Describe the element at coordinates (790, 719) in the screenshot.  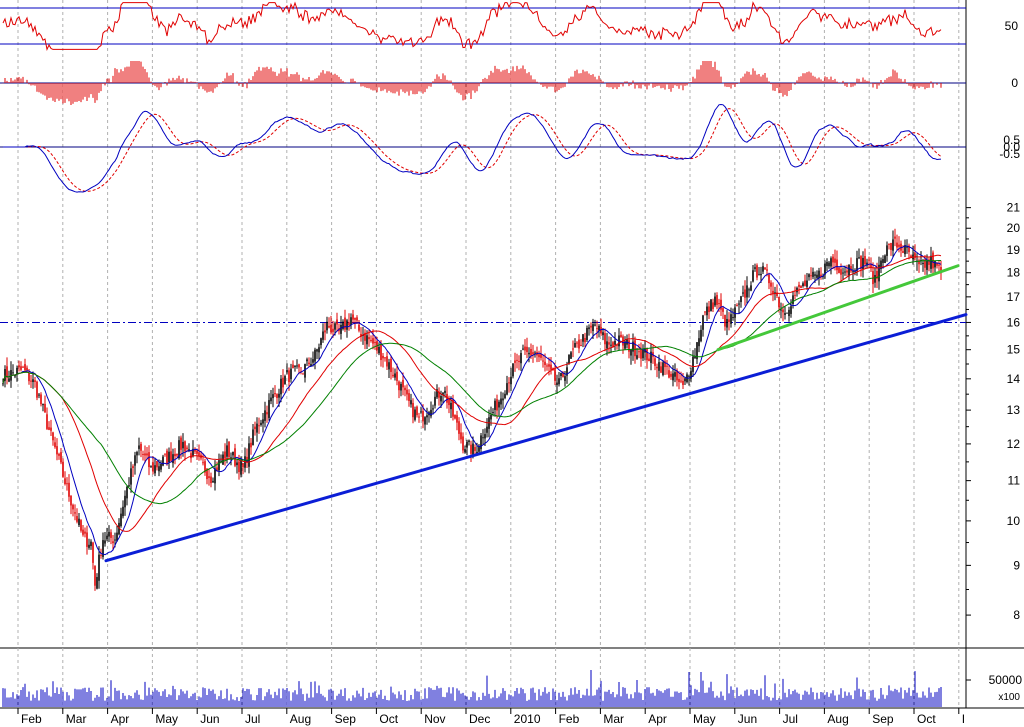
I see `month-label: Jul` at that location.